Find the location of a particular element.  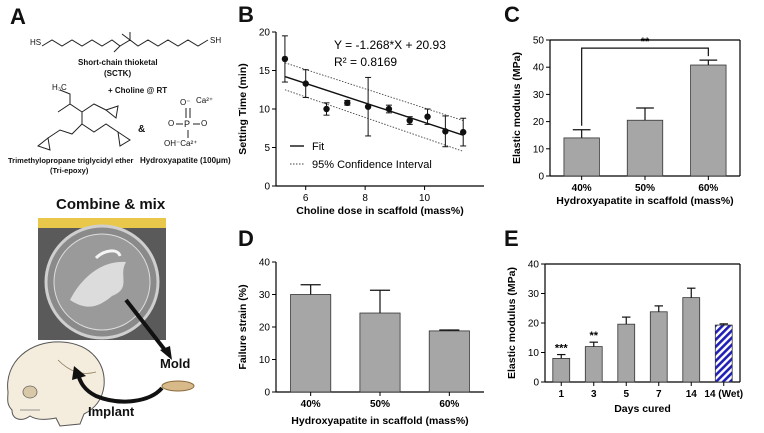

panel-d-ytick-label: 0 is located at coordinates (267, 393).